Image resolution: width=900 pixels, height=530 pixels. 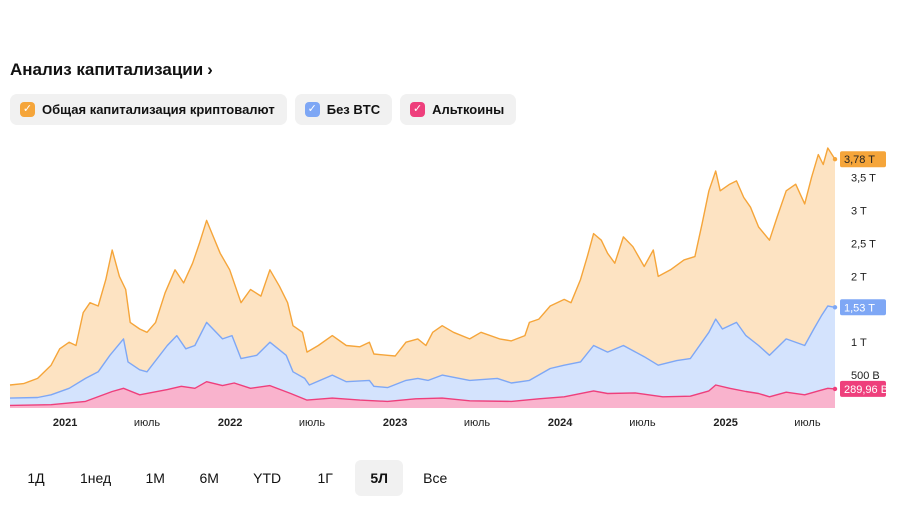 What do you see at coordinates (865, 376) in the screenshot?
I see `y-tick-label: 500 B` at bounding box center [865, 376].